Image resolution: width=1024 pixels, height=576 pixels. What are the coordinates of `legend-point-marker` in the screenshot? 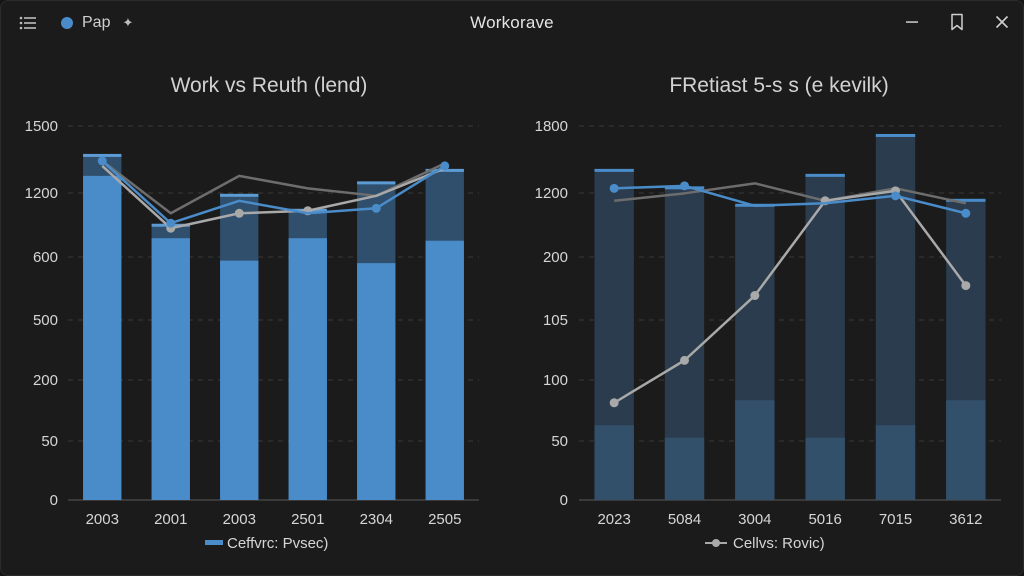 It's located at (716, 543).